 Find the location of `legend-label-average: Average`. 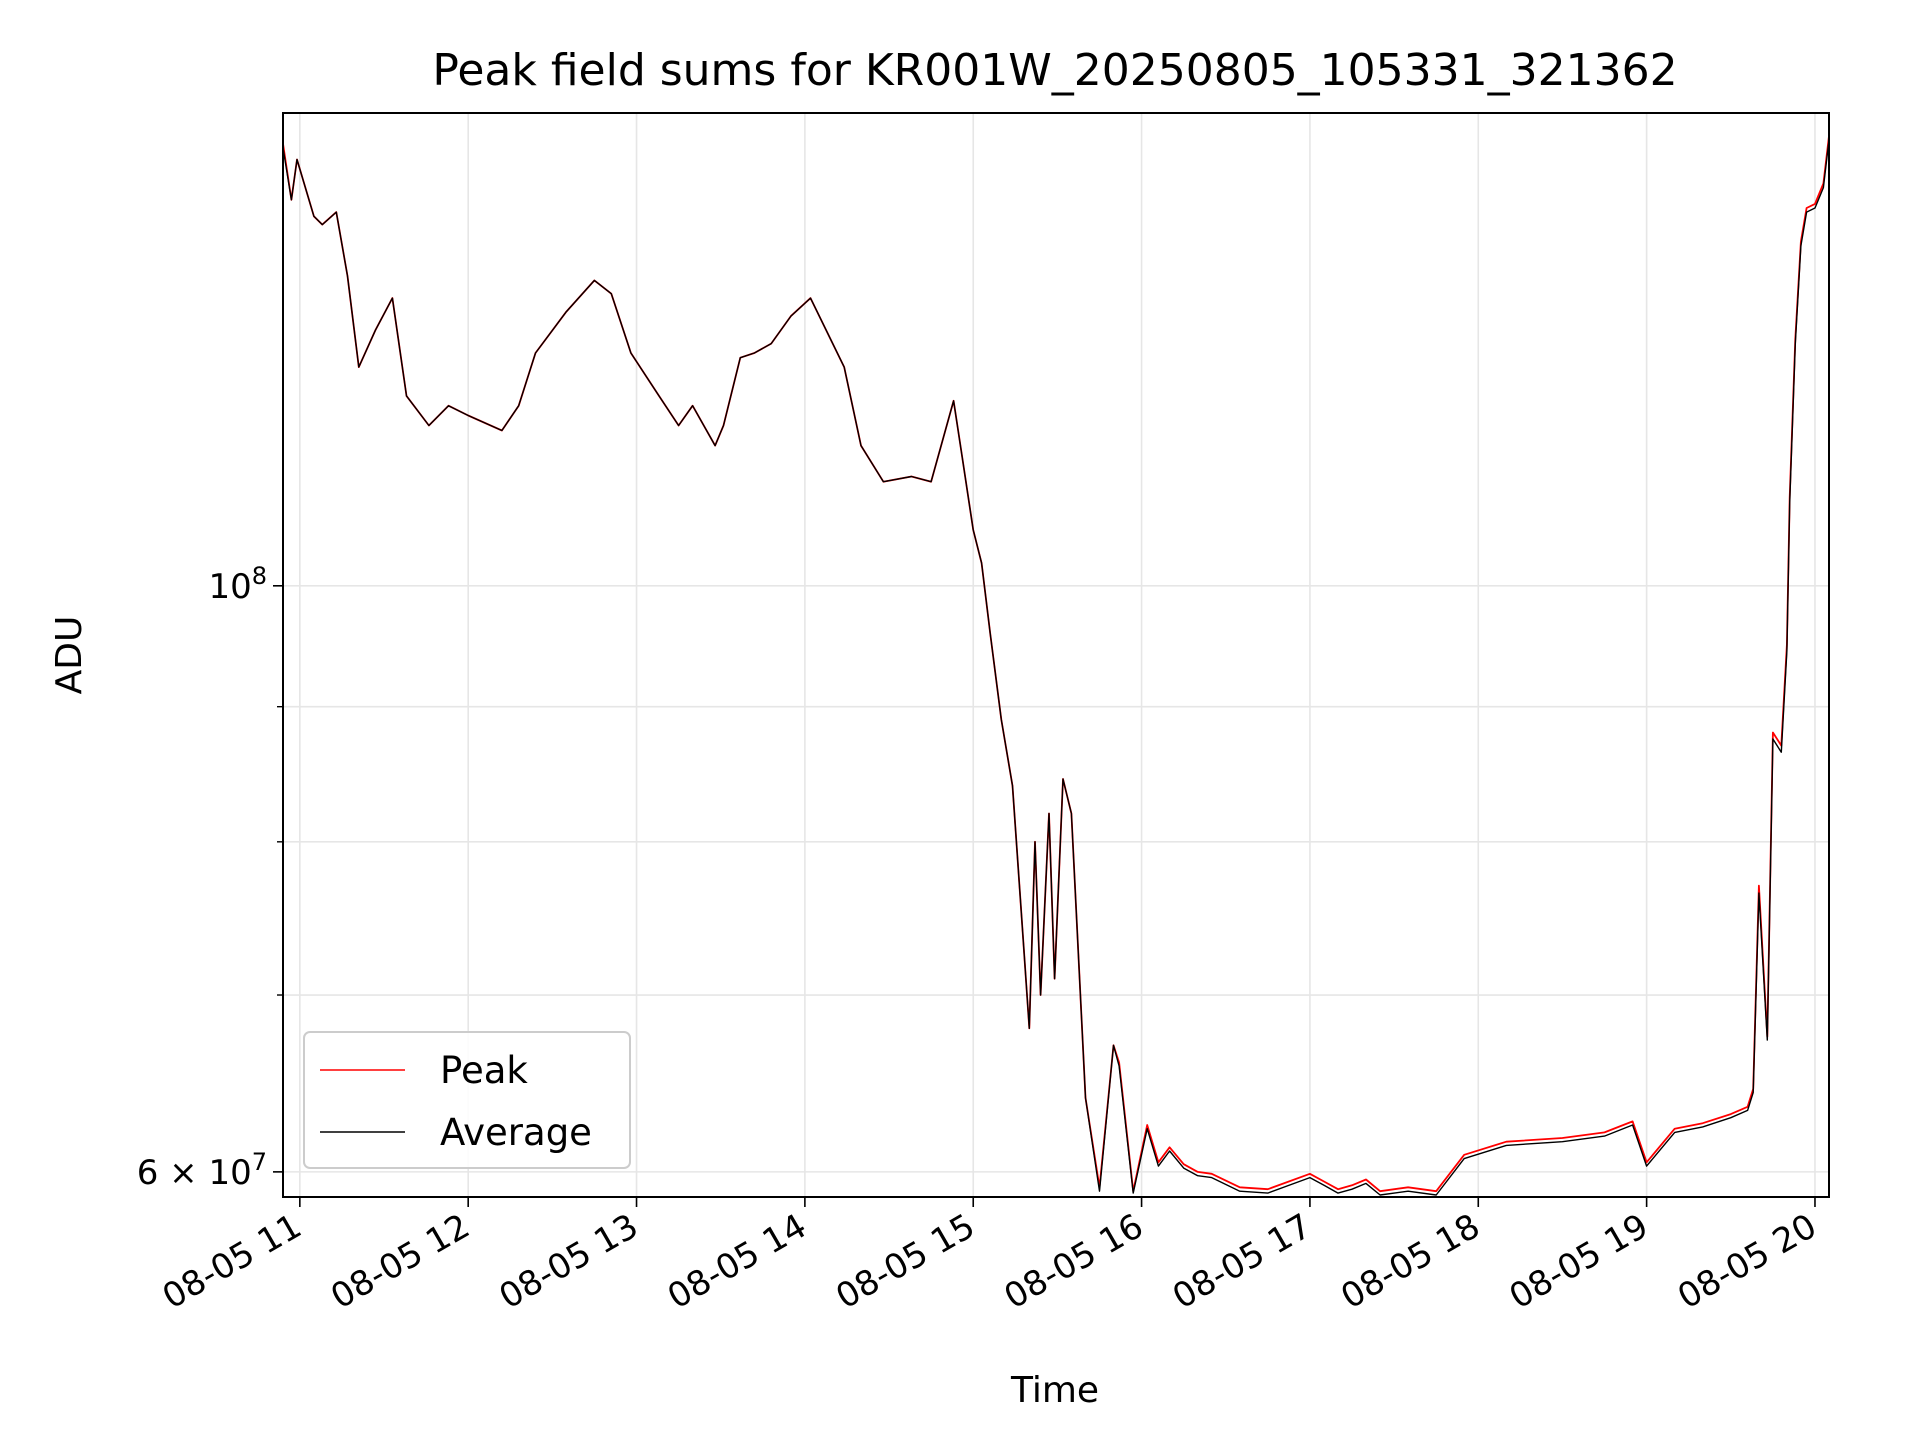

legend-label-average: Average is located at coordinates (516, 1132).